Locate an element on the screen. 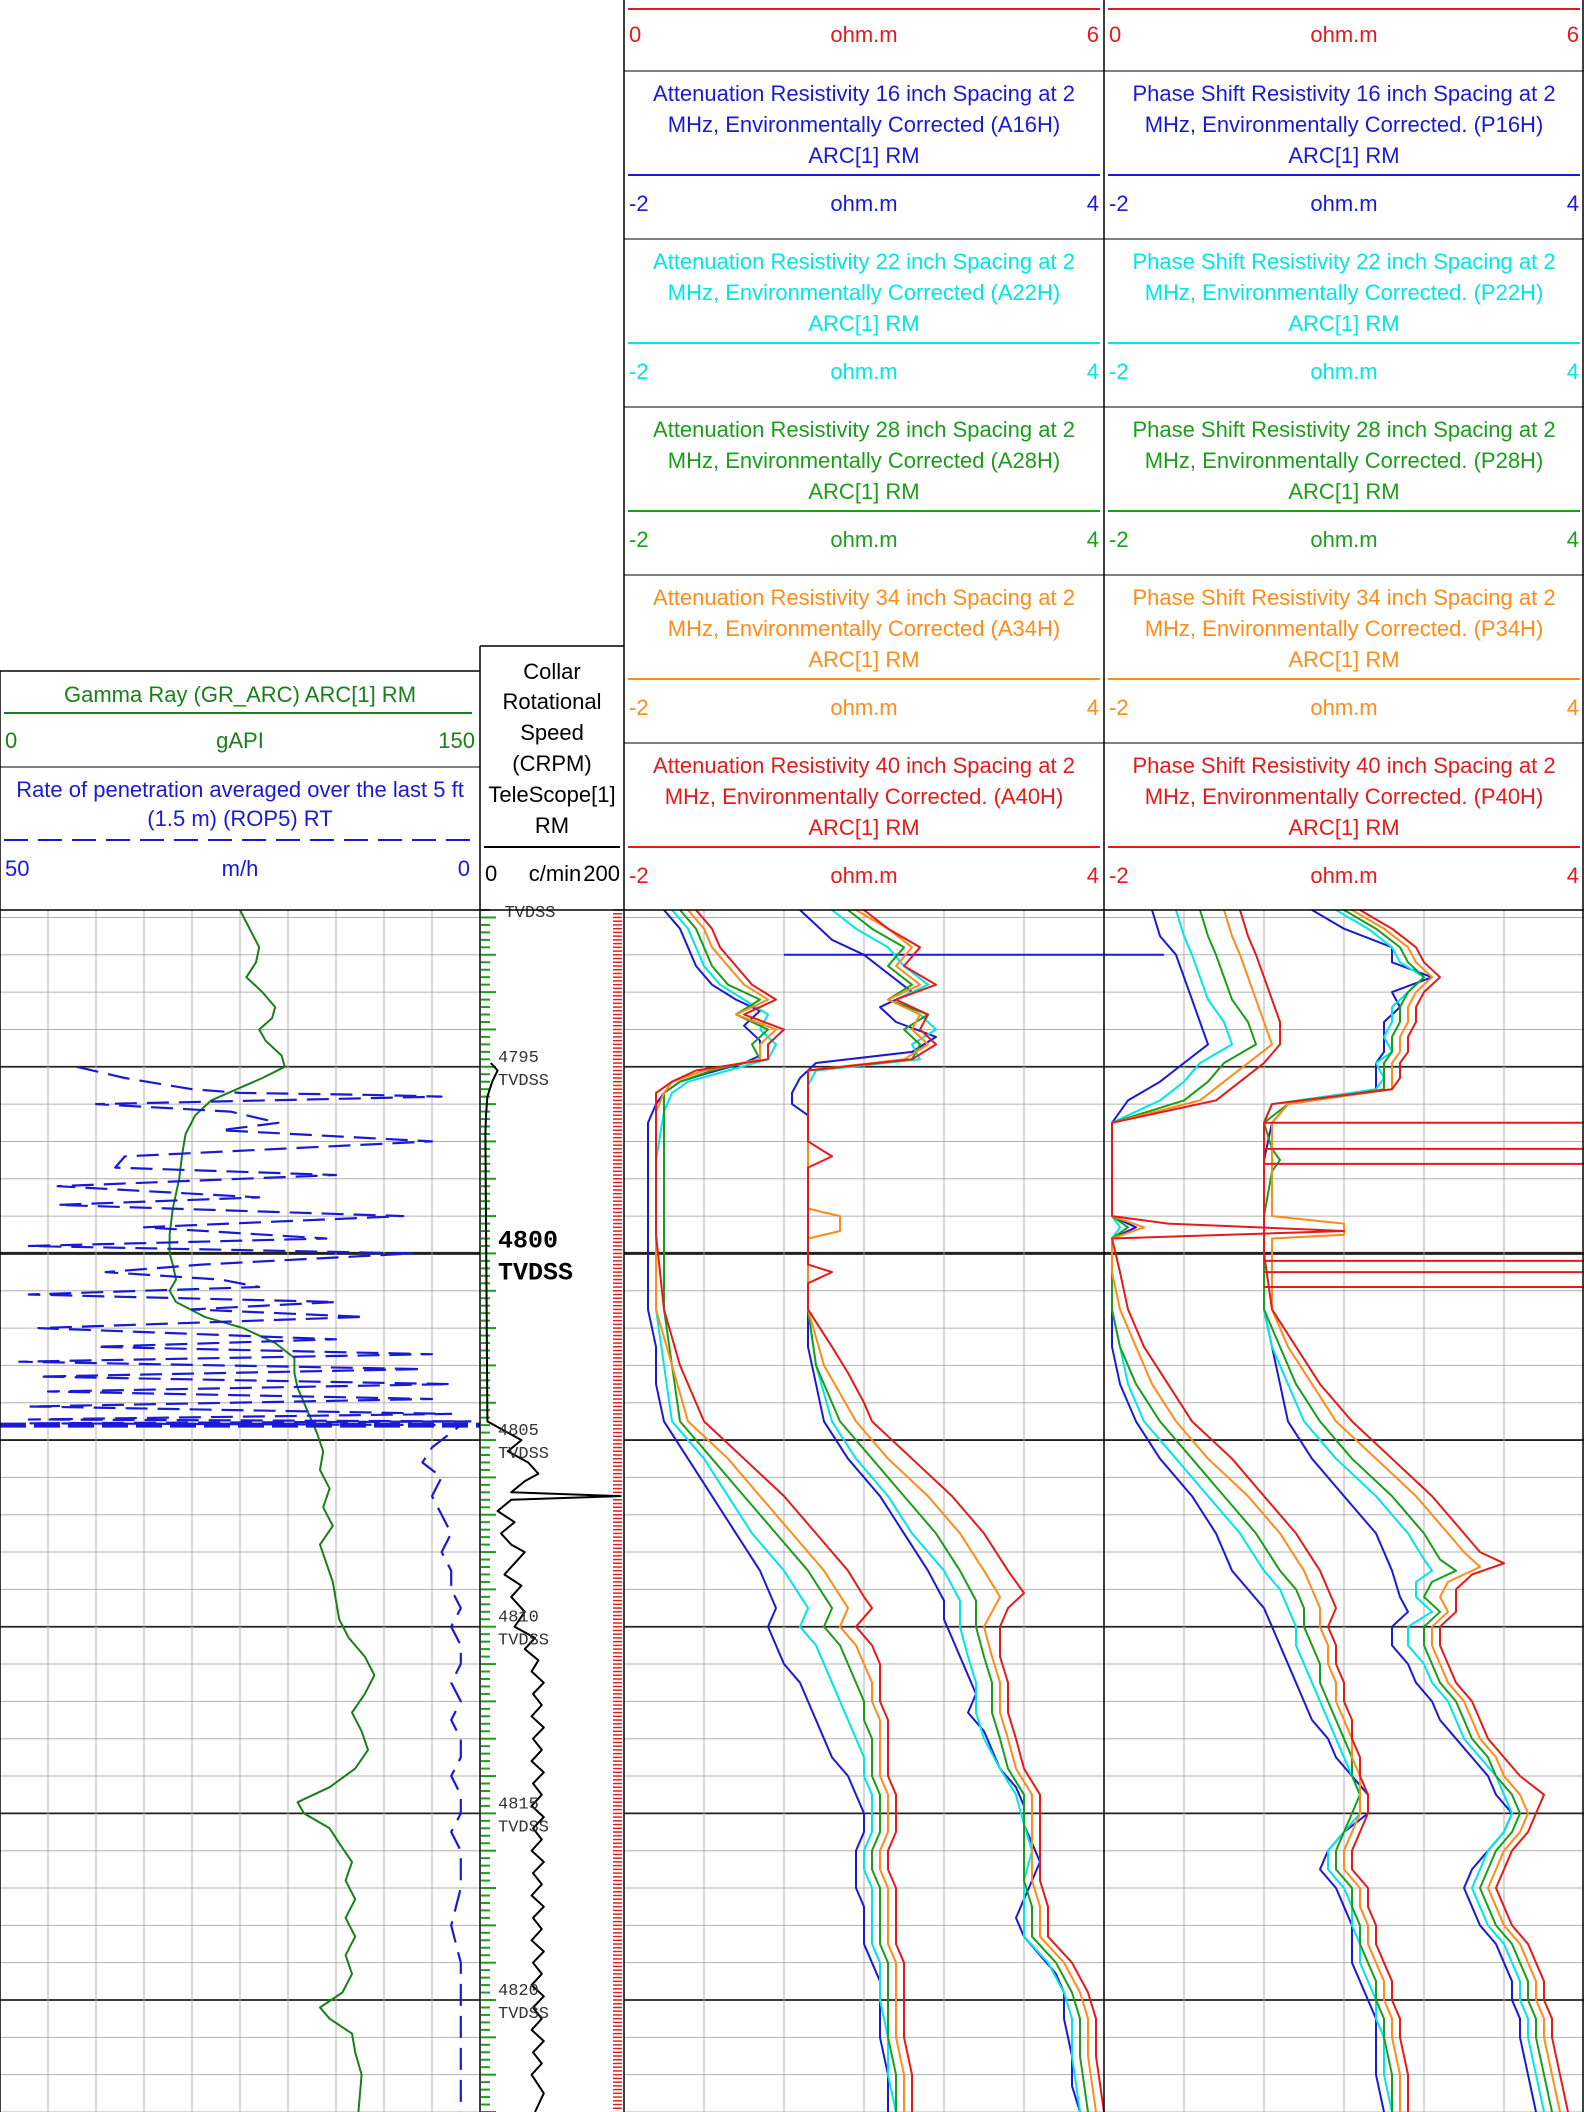  attenuation-curve-title-2: MHz, Environmentally Corrected. (A40H) is located at coordinates (864, 796).